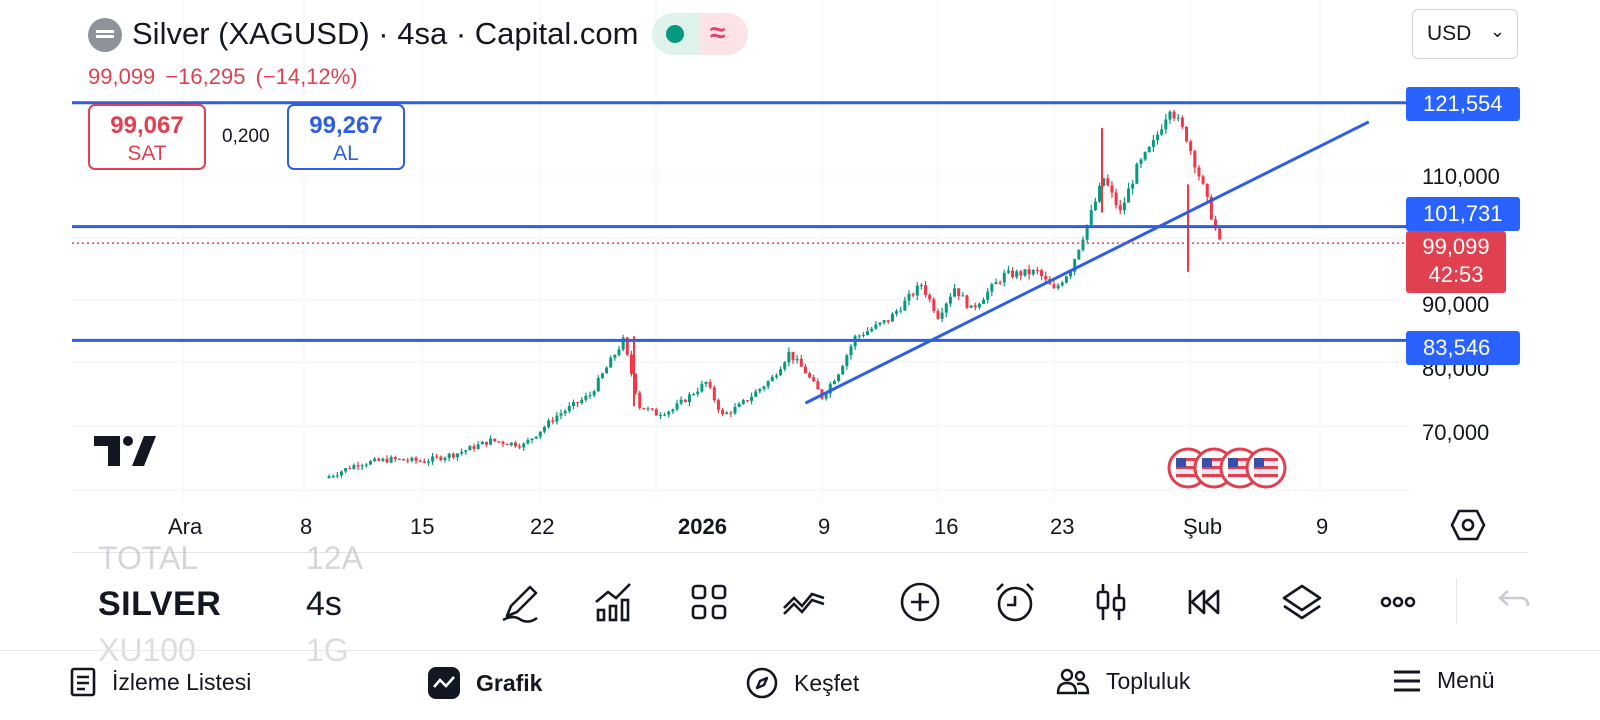  Describe the element at coordinates (1302, 602) in the screenshot. I see `layers-icon` at that location.